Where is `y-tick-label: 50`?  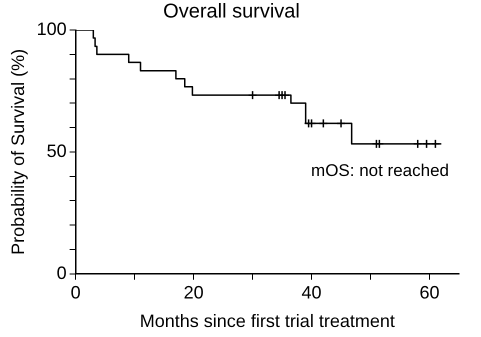
y-tick-label: 50 is located at coordinates (56, 150).